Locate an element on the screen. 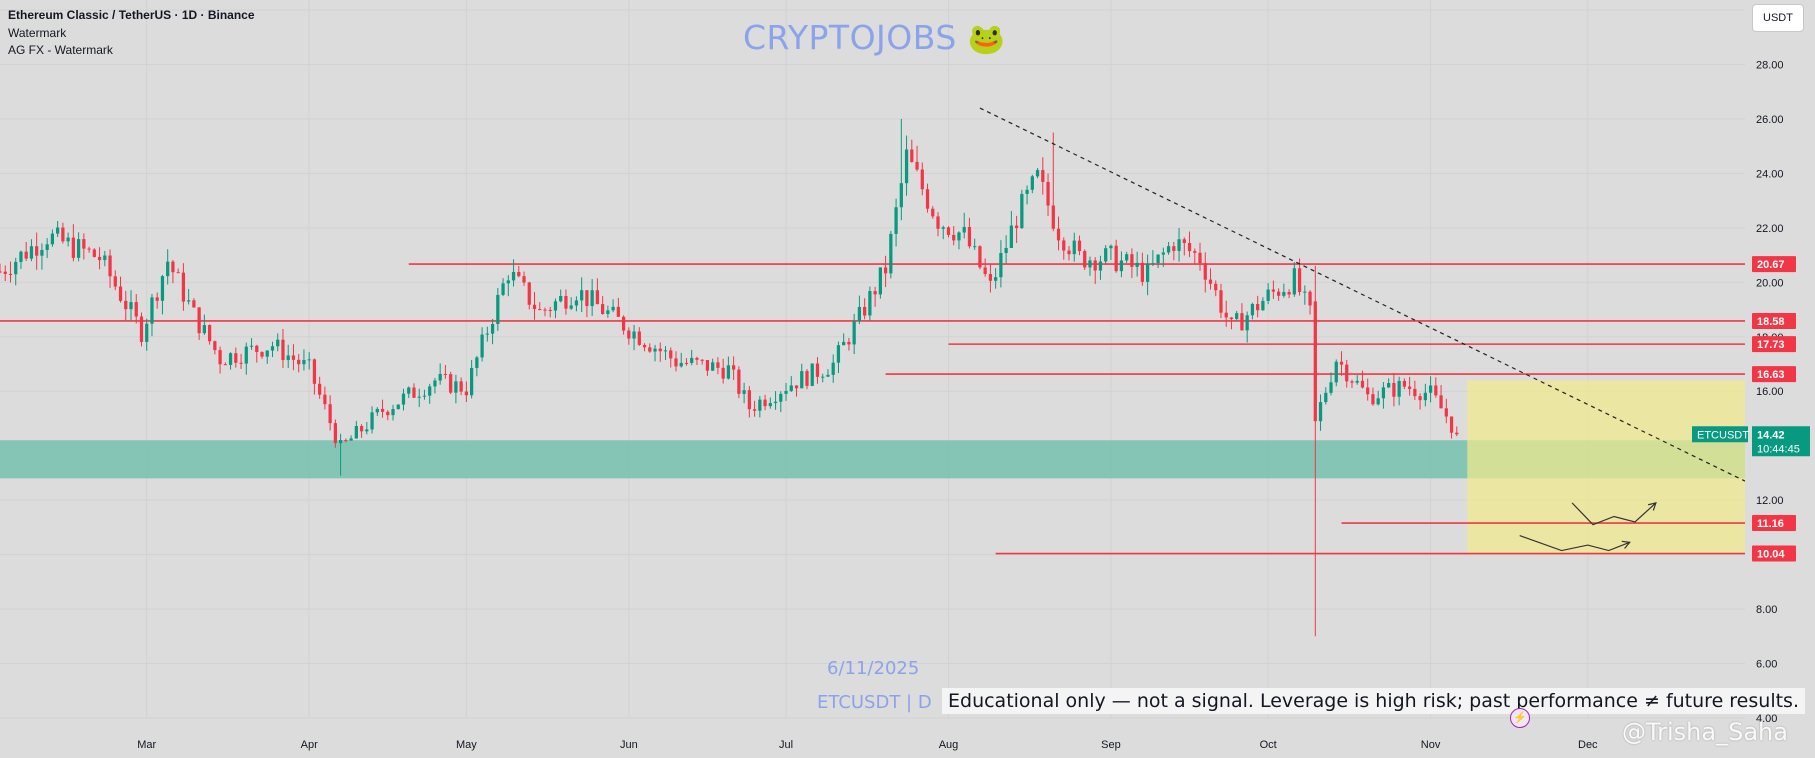  price-tick-label: 12.00 is located at coordinates (1770, 501).